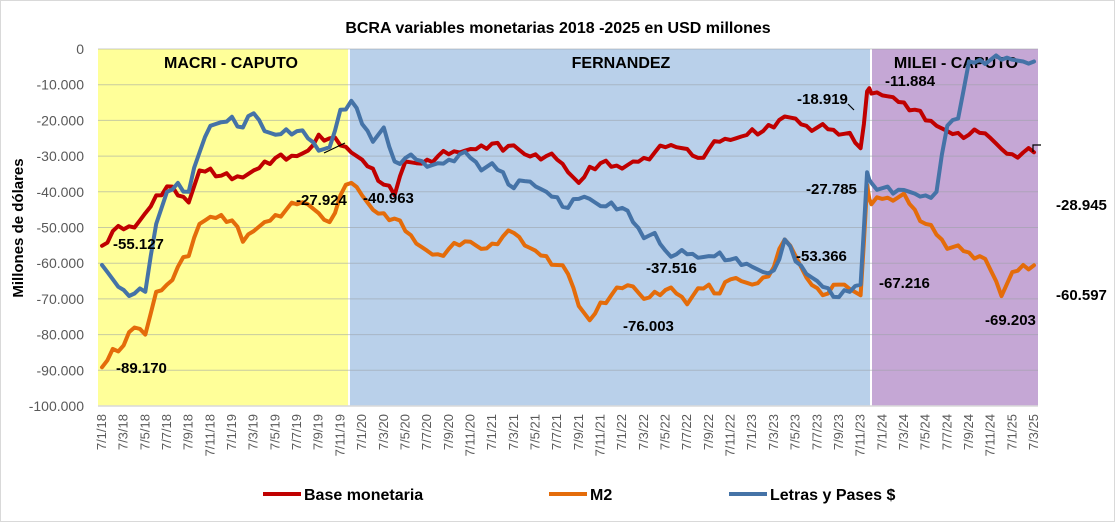  I want to click on x-tick-label: 7/3/23, so click(773, 432).